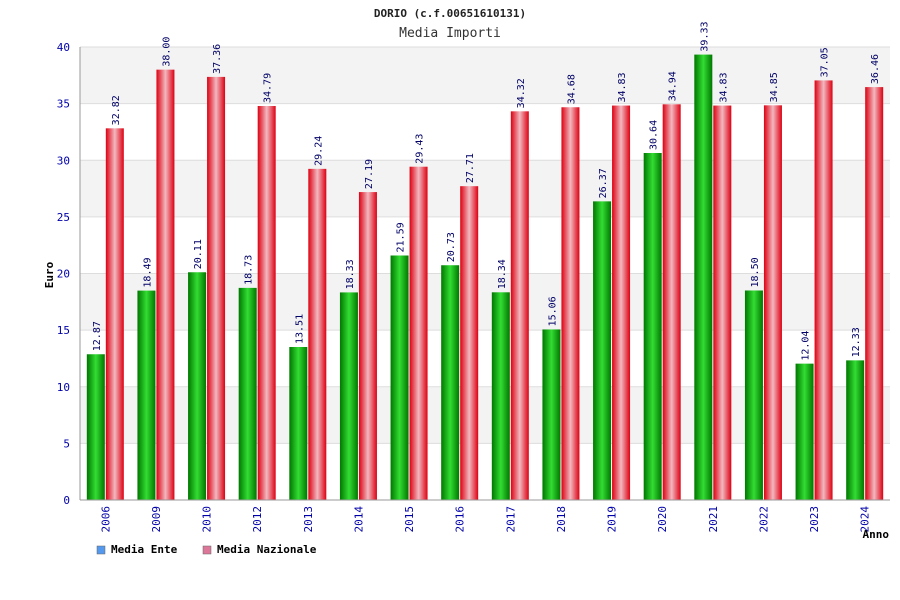 Image resolution: width=900 pixels, height=600 pixels. What do you see at coordinates (97, 336) in the screenshot?
I see `data-label: 12.87` at bounding box center [97, 336].